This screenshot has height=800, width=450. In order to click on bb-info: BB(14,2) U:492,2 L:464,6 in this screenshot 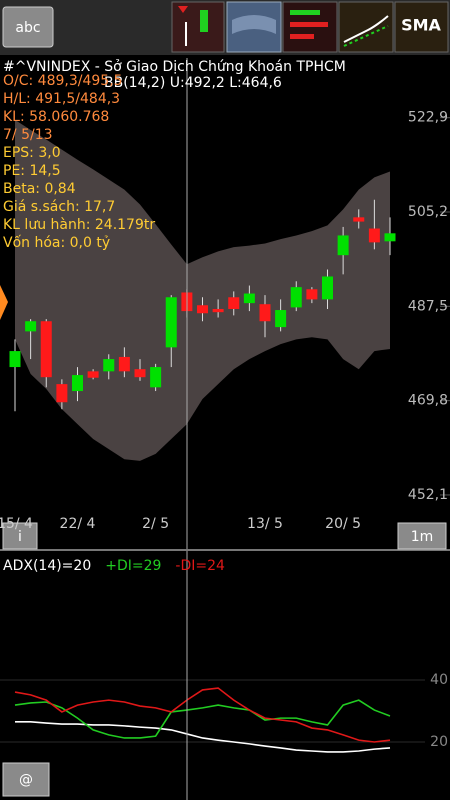, I will do `click(193, 83)`.